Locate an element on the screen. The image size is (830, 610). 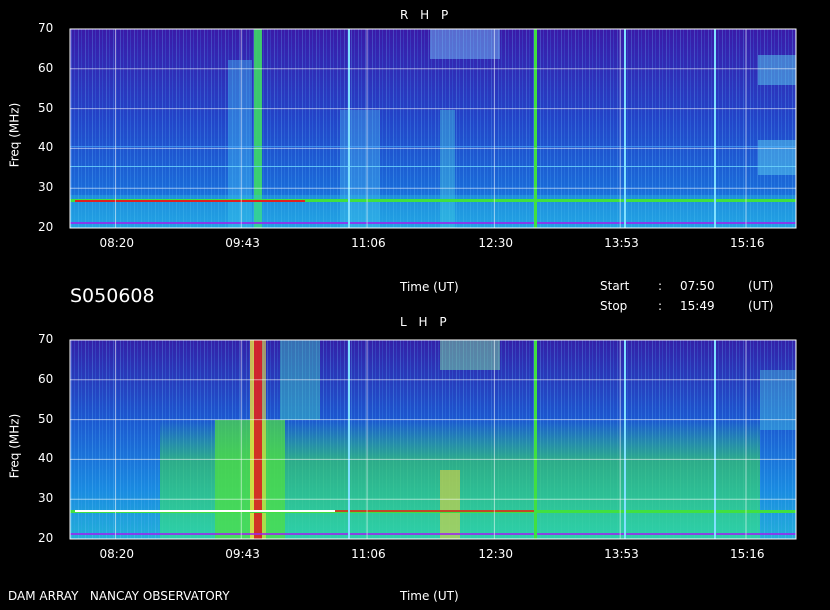
stop-unit: (UT) is located at coordinates (761, 306).